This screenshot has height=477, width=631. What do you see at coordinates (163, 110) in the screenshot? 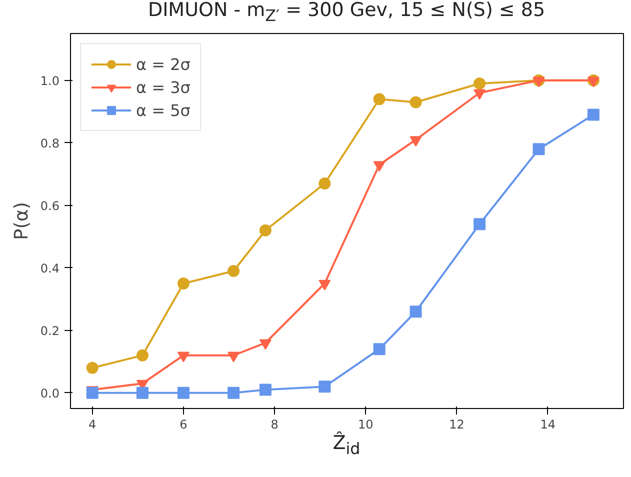
I see `legend-label: α = 5σ` at bounding box center [163, 110].